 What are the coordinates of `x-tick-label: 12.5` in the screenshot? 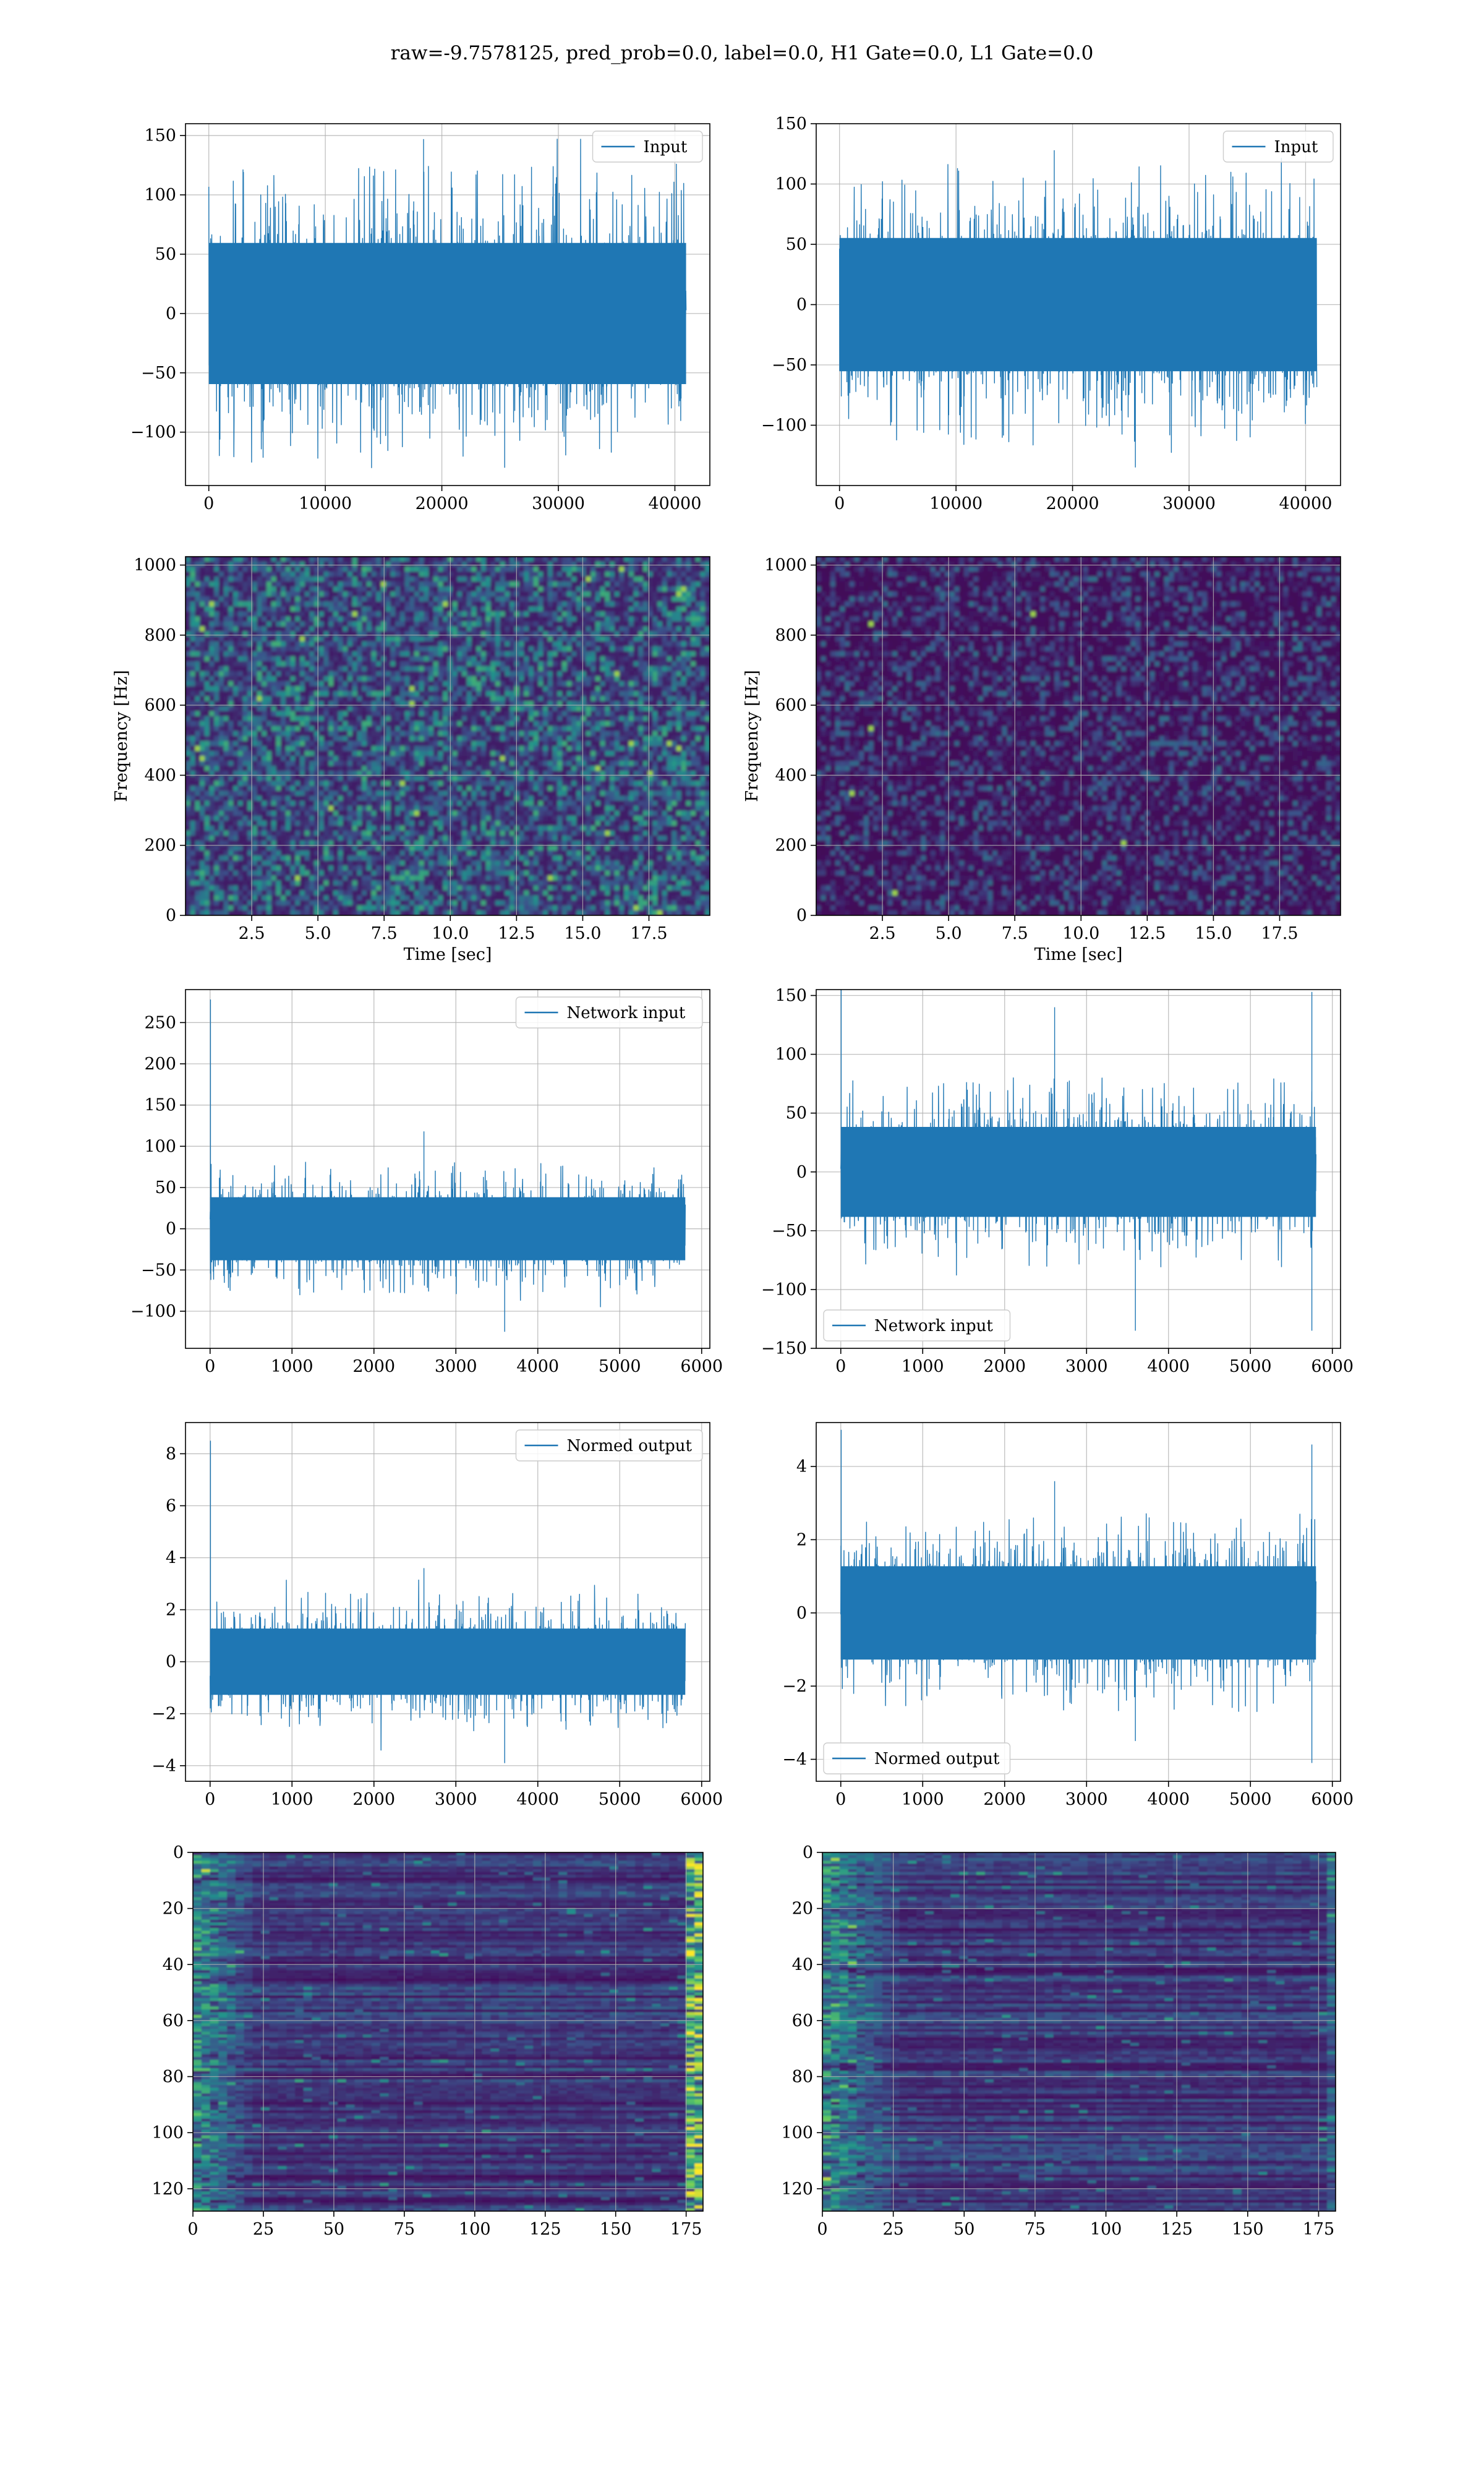 It's located at (1147, 933).